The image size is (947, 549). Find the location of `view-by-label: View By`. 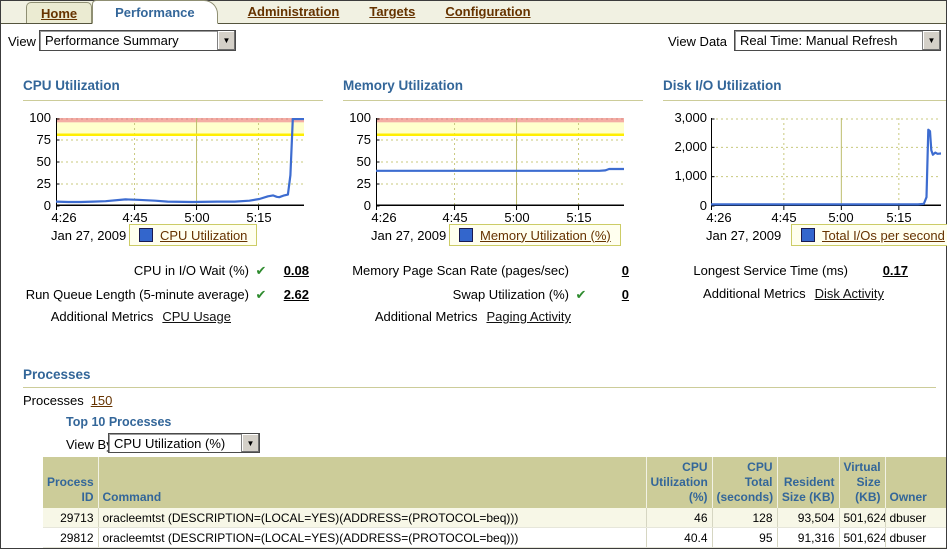

view-by-label: View By is located at coordinates (89, 444).